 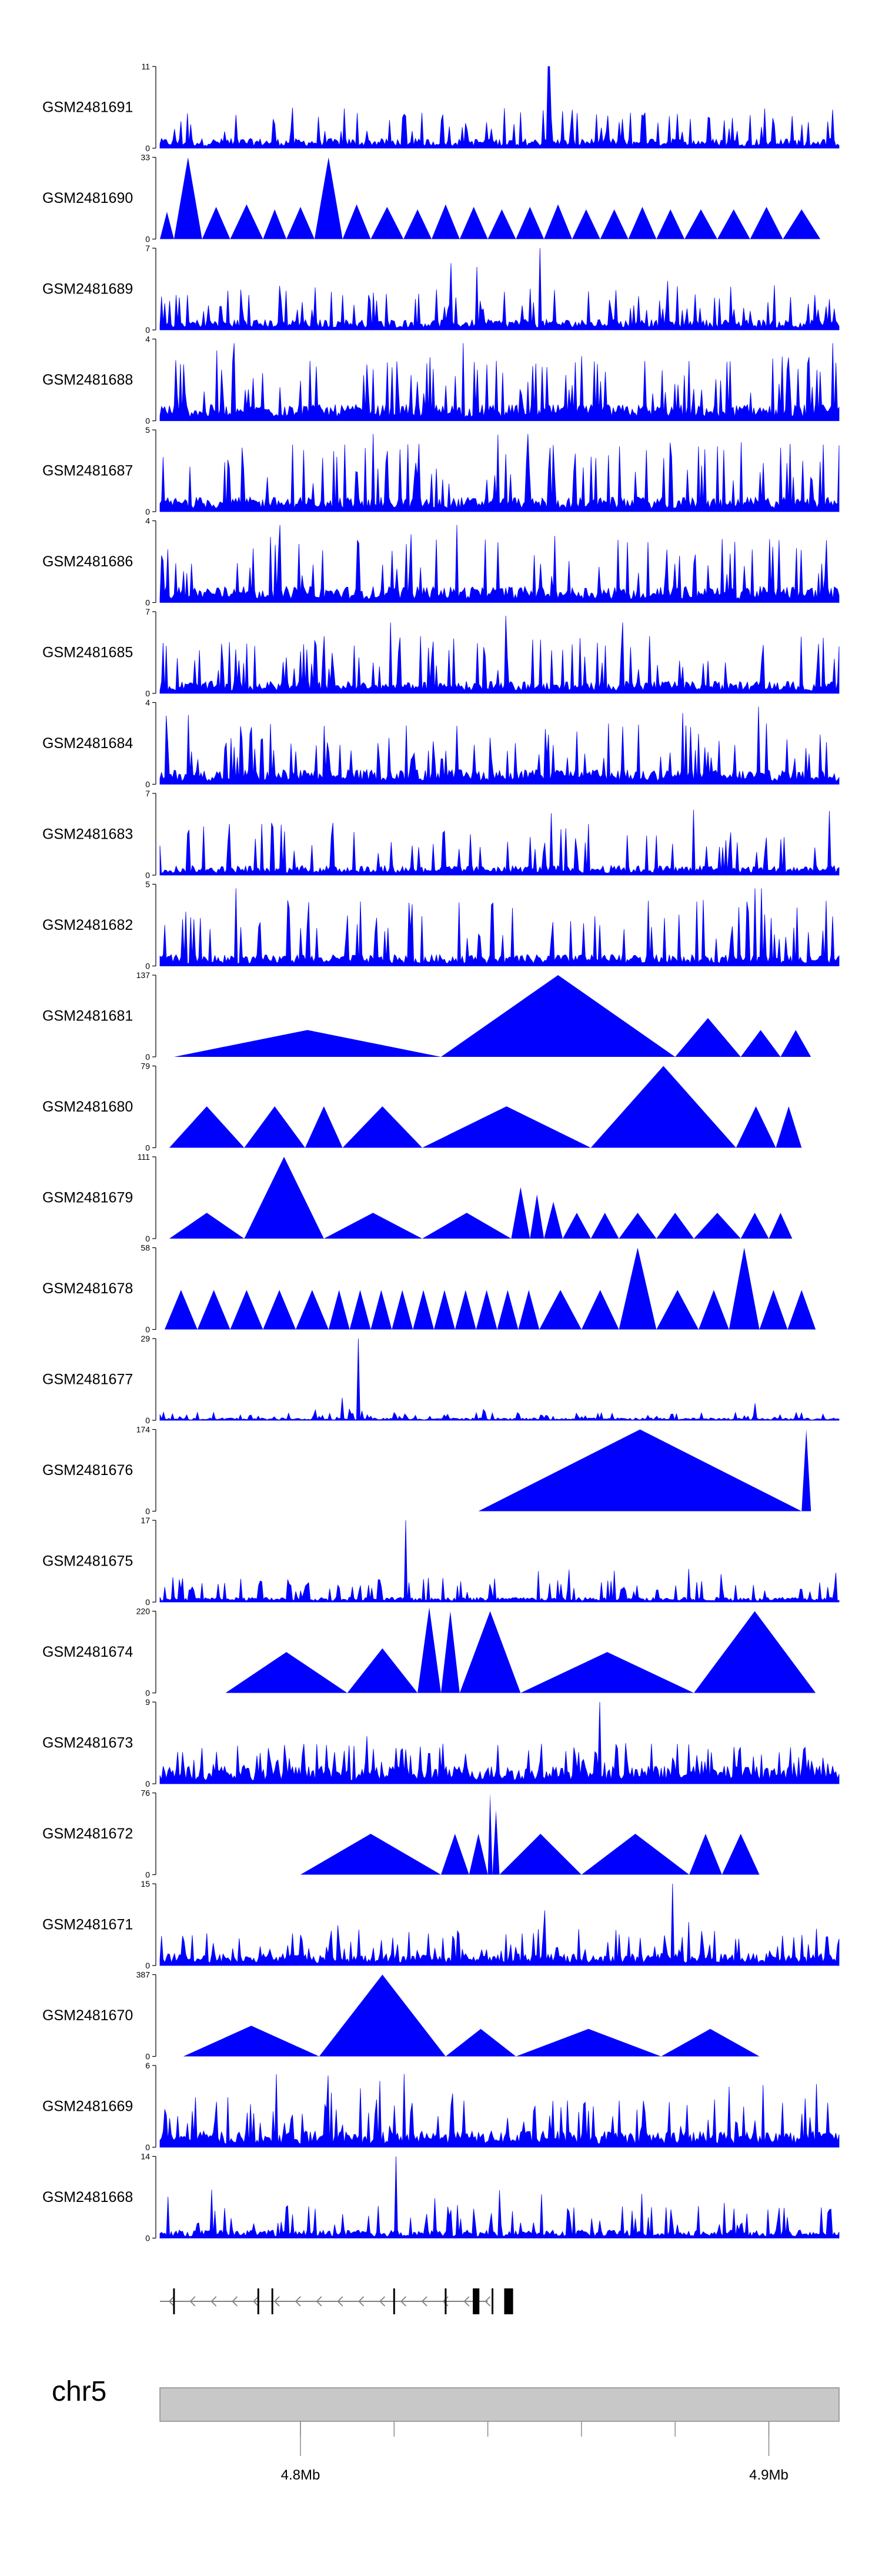 I want to click on track-label: GSM2481678, so click(x=87, y=1288).